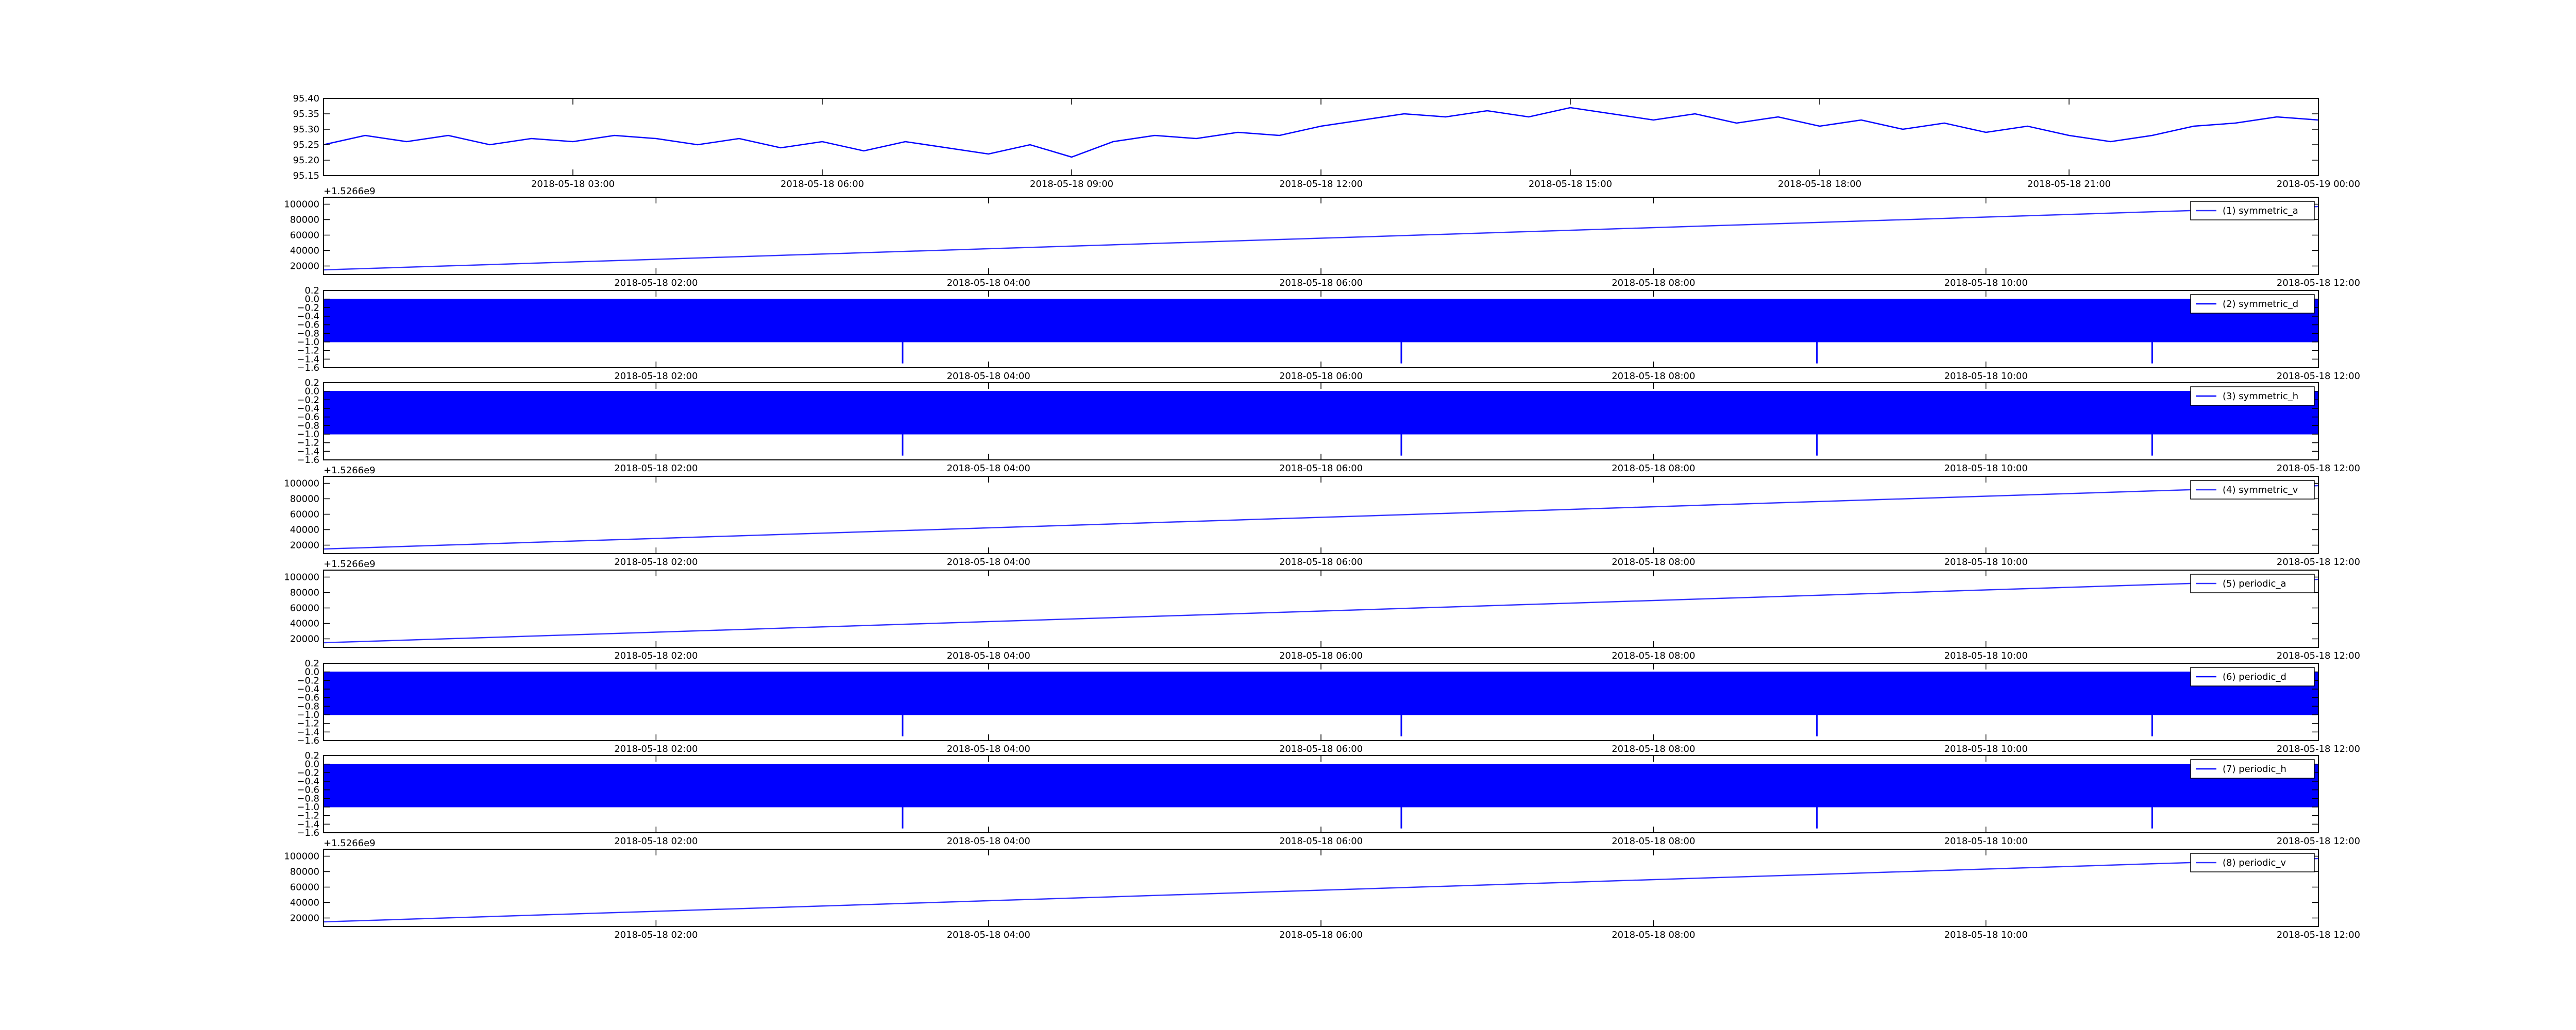  I want to click on y-tick-label: 20000, so click(305, 918).